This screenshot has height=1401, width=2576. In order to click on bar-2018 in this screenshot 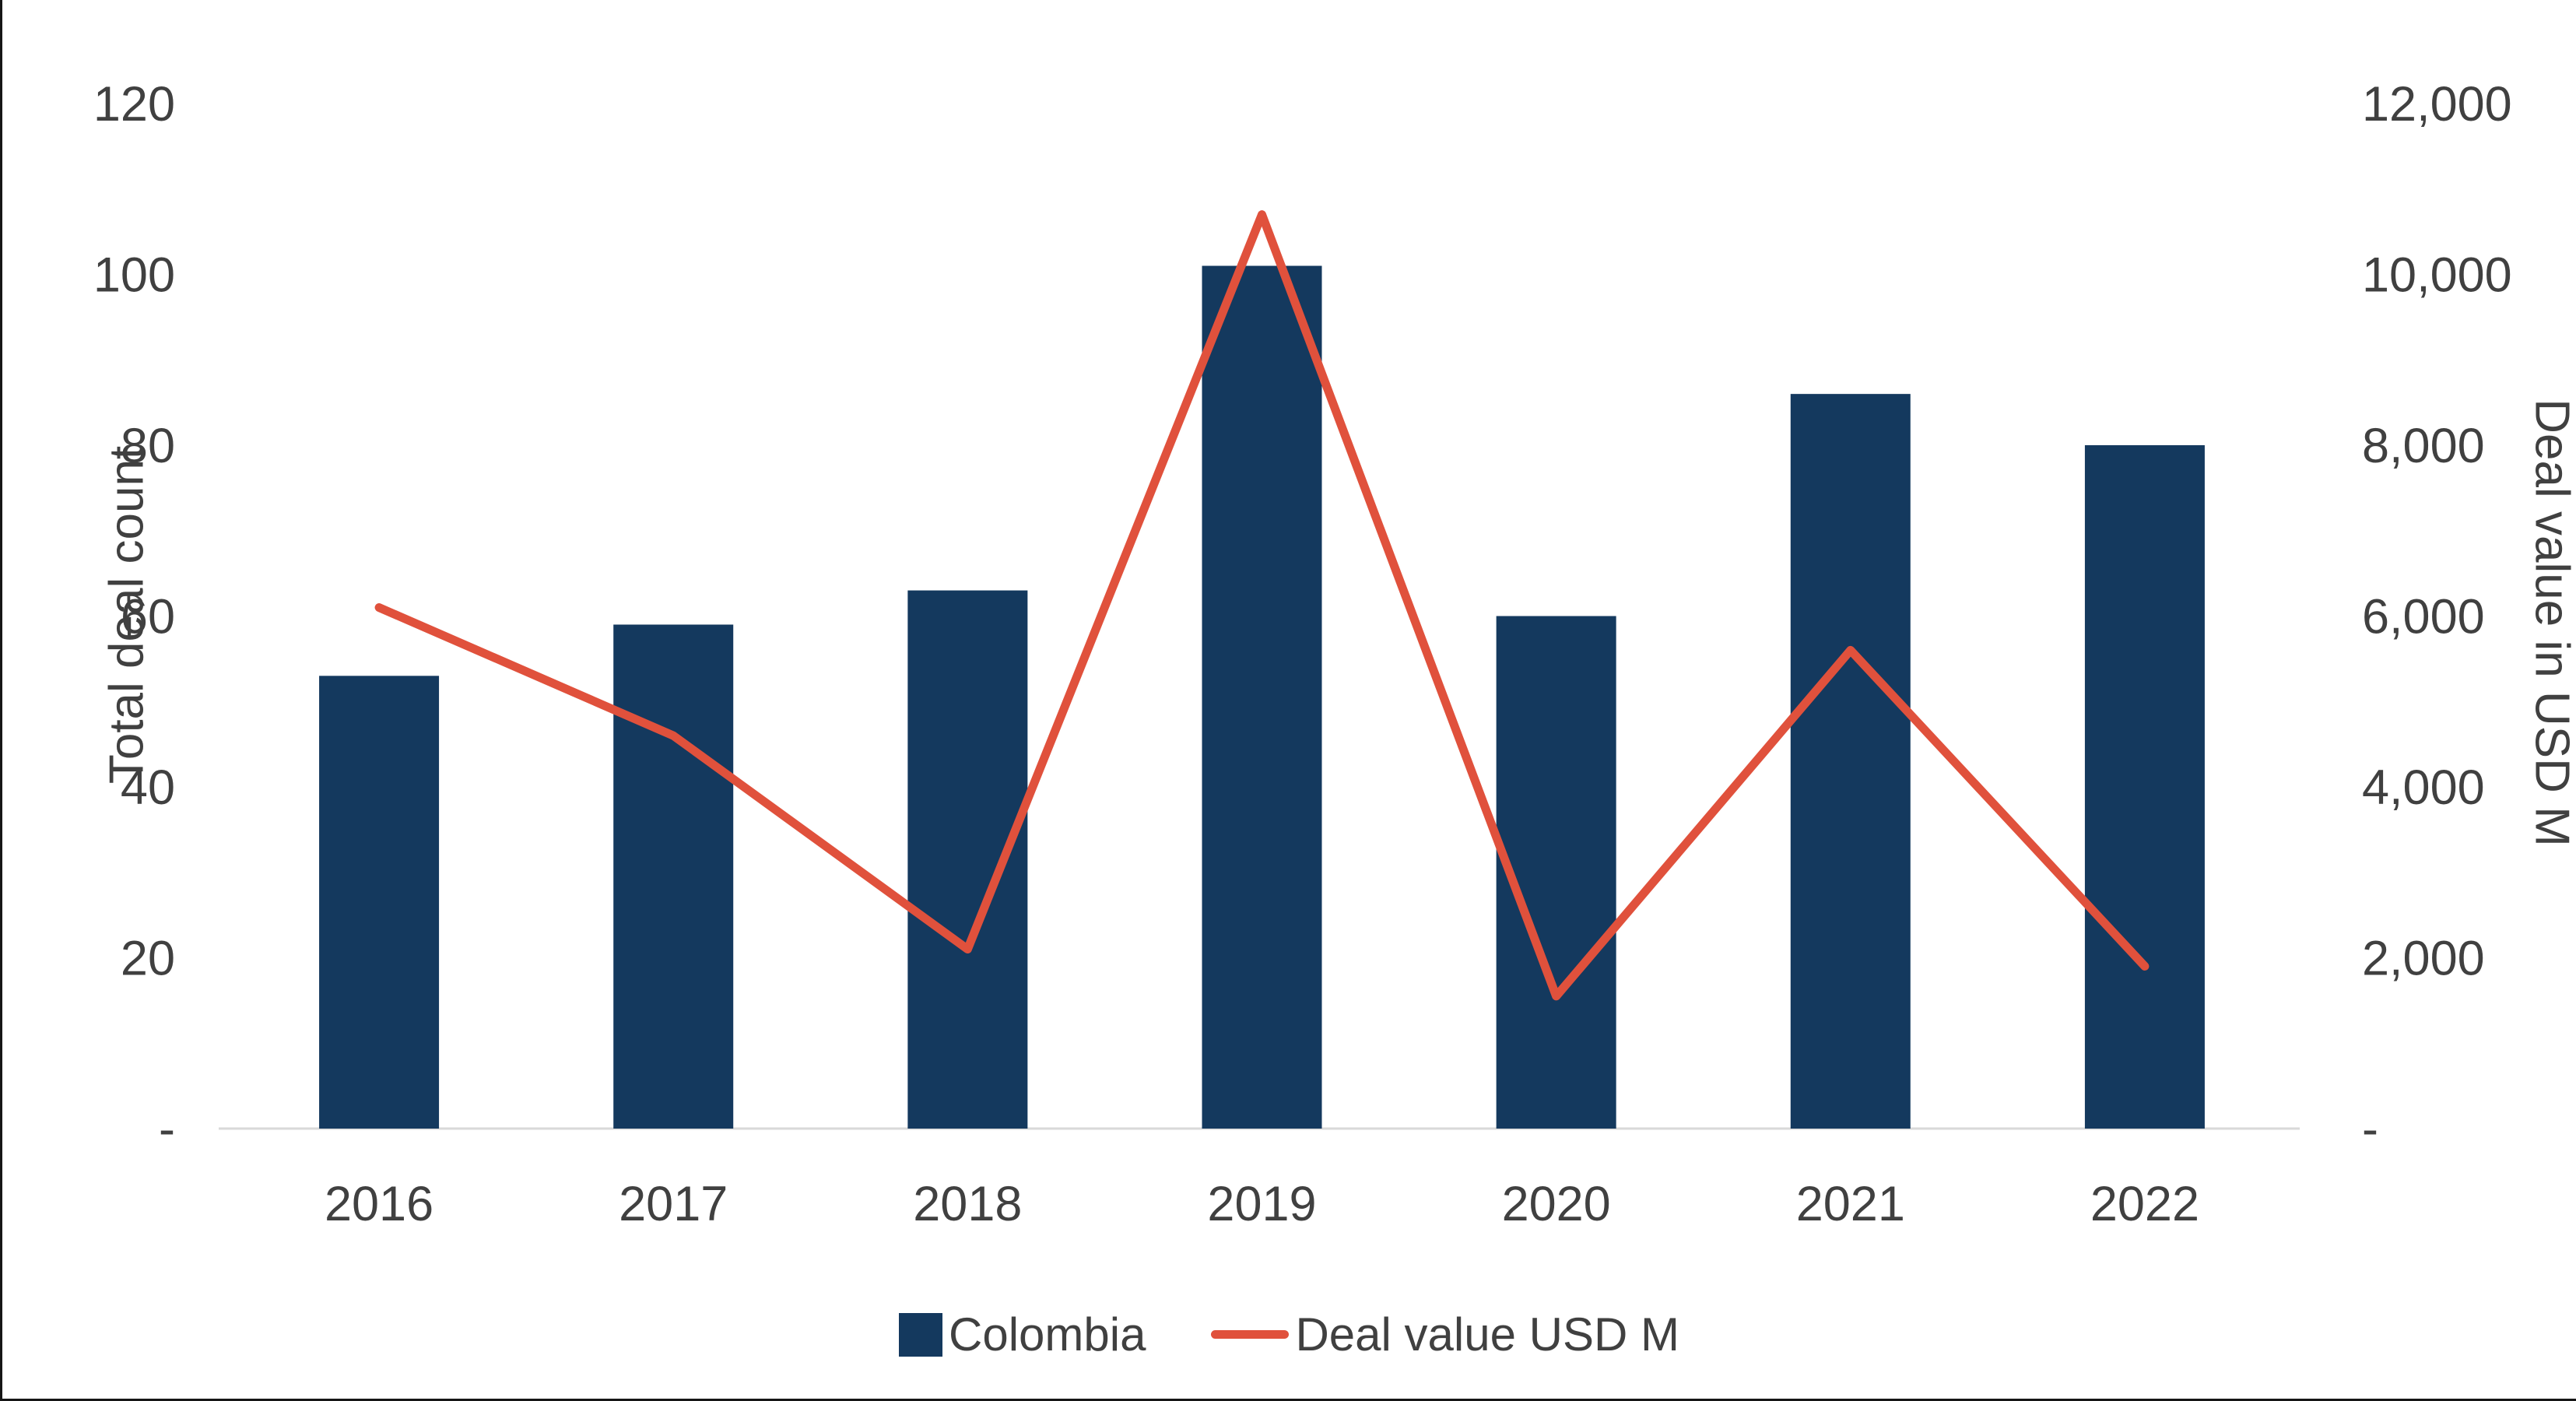, I will do `click(968, 859)`.